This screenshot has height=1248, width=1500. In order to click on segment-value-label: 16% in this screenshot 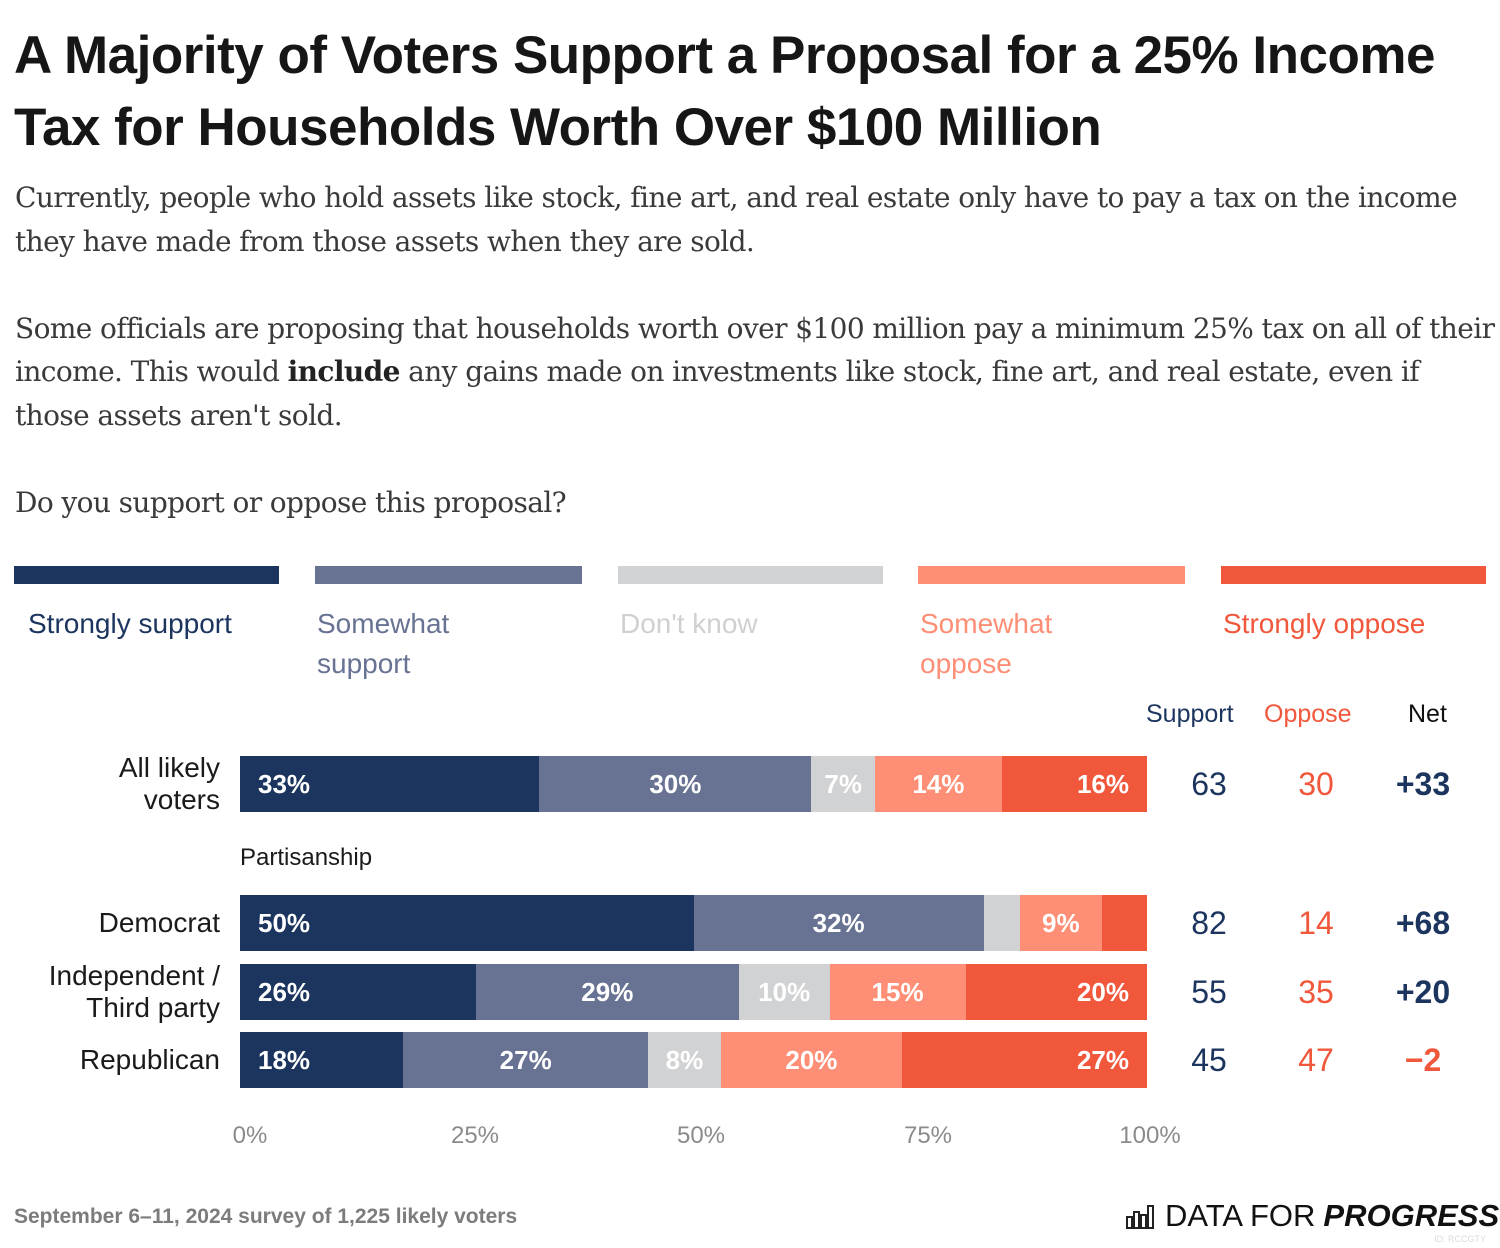, I will do `click(1102, 783)`.